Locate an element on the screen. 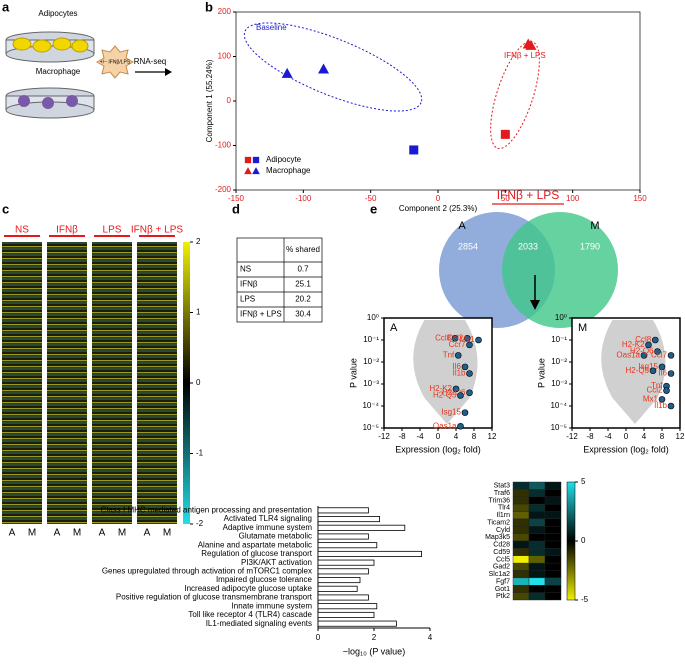  x-tick-label: -8 is located at coordinates (590, 436).